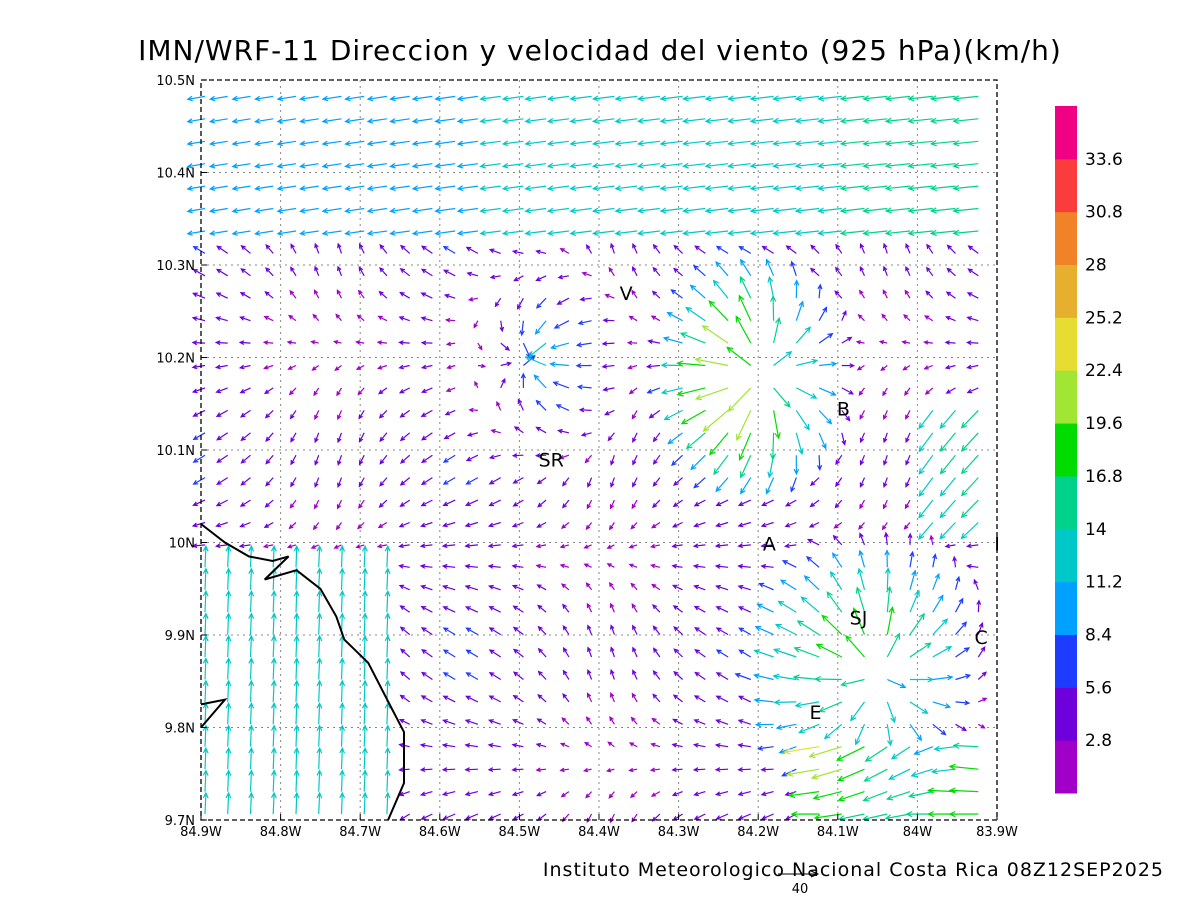 The image size is (1200, 900). What do you see at coordinates (997, 832) in the screenshot?
I see `x-tick-label: 83.9W` at bounding box center [997, 832].